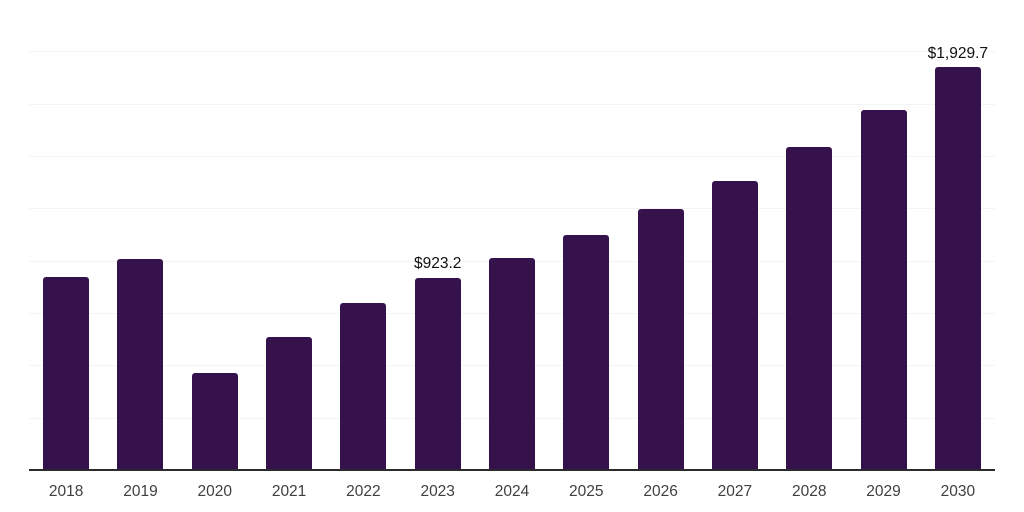  Describe the element at coordinates (140, 364) in the screenshot. I see `bar-2019` at that location.